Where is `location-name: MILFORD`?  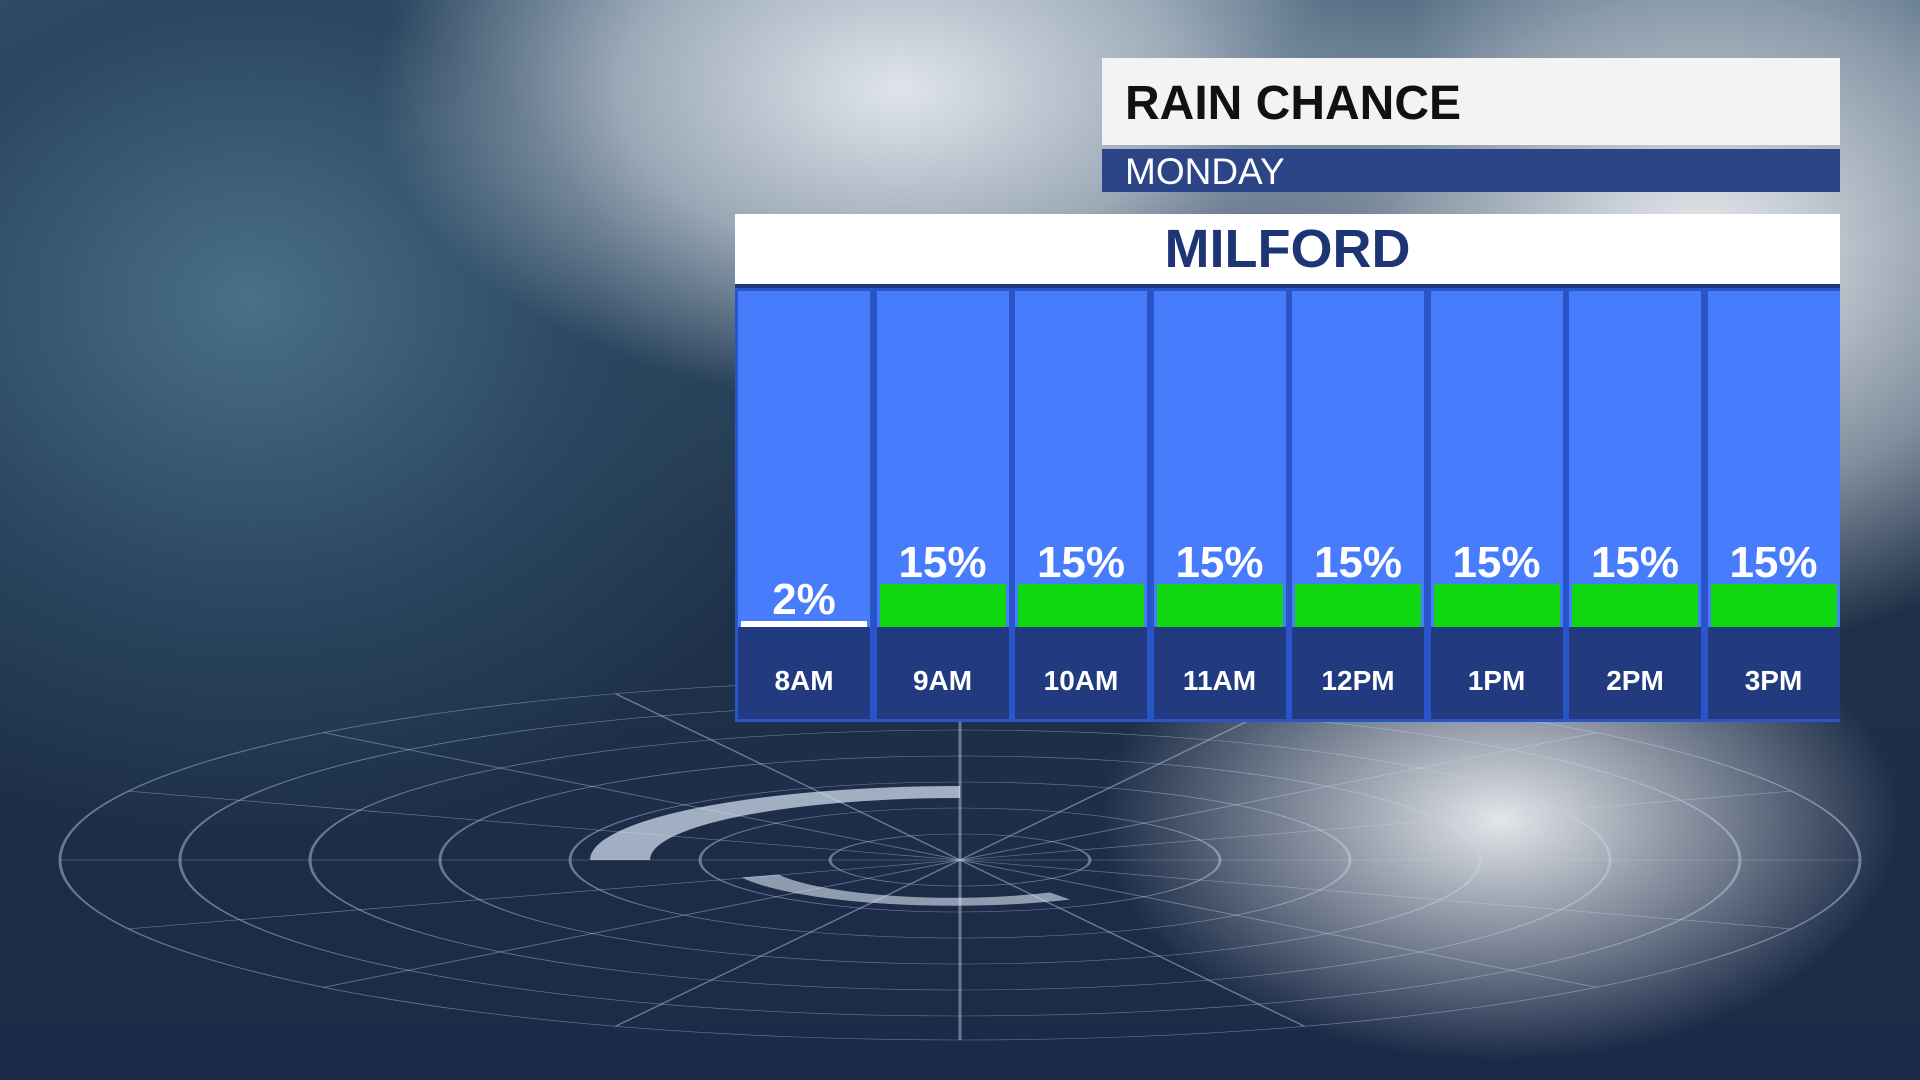 location-name: MILFORD is located at coordinates (1287, 249).